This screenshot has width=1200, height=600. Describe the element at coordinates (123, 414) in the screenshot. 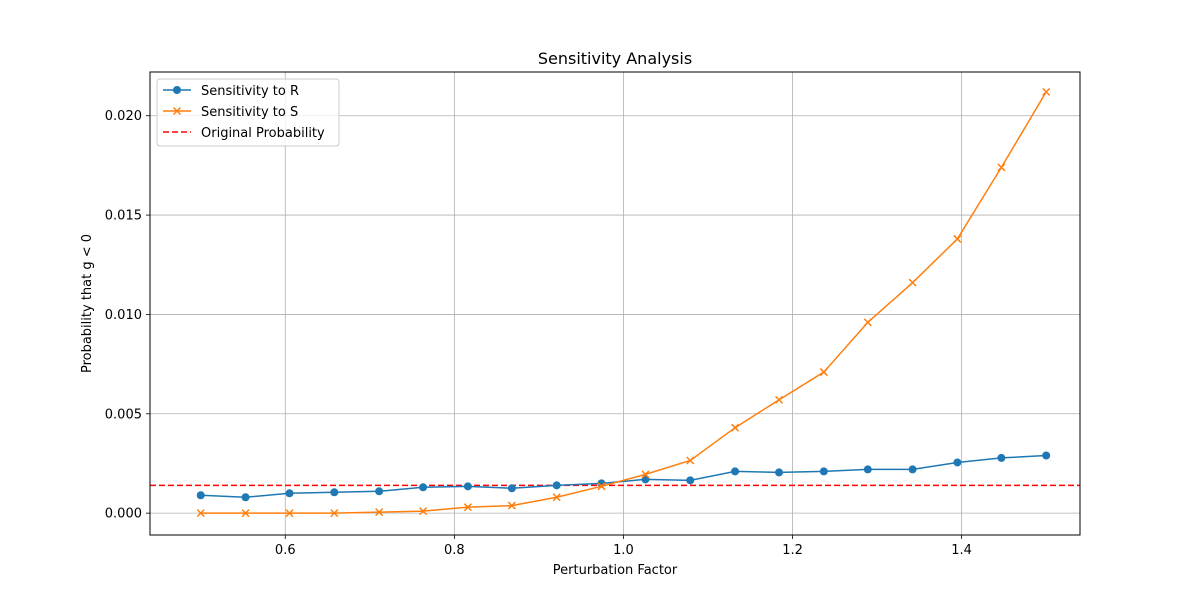

I see `y-tick-label: 0.005` at that location.